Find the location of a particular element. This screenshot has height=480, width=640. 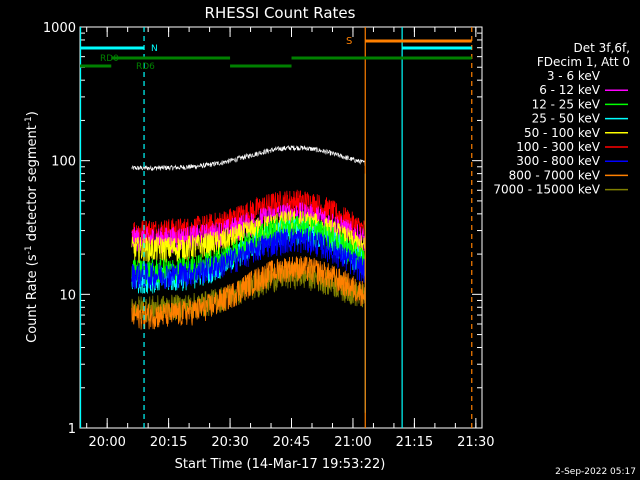

x-axis-label: Start Time (14-Mar-17 19:53:22) is located at coordinates (280, 464).